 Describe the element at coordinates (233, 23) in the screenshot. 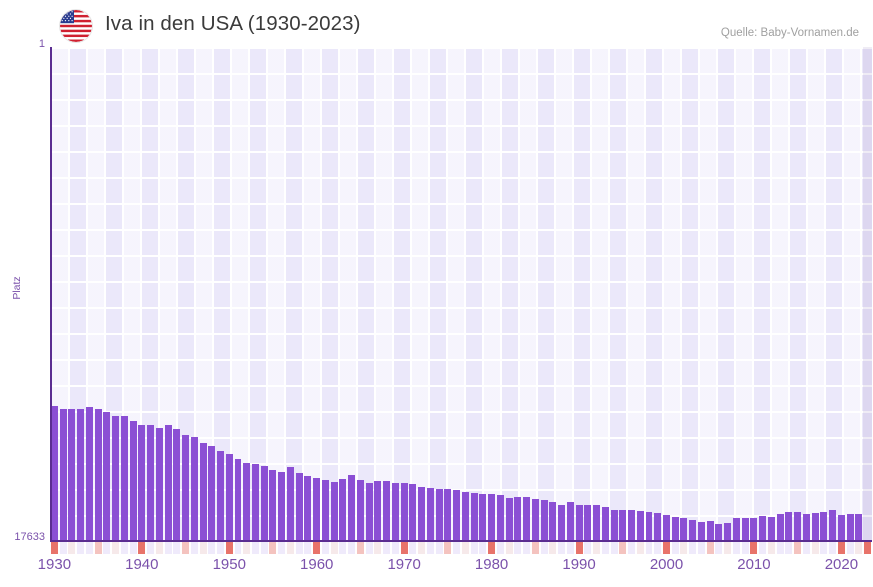

I see `page-title: Iva in den USA (1930-2023)` at that location.